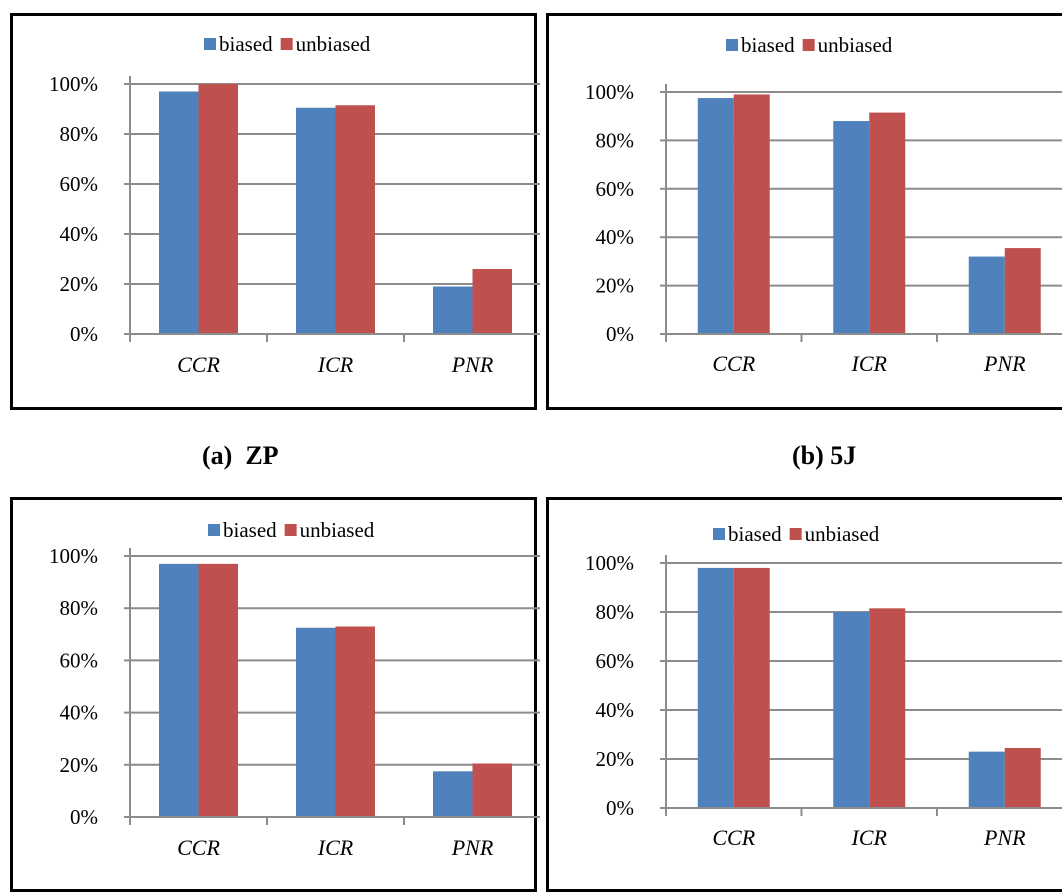 This screenshot has height=895, width=1062. I want to click on caption-b: (b) 5J, so click(824, 455).